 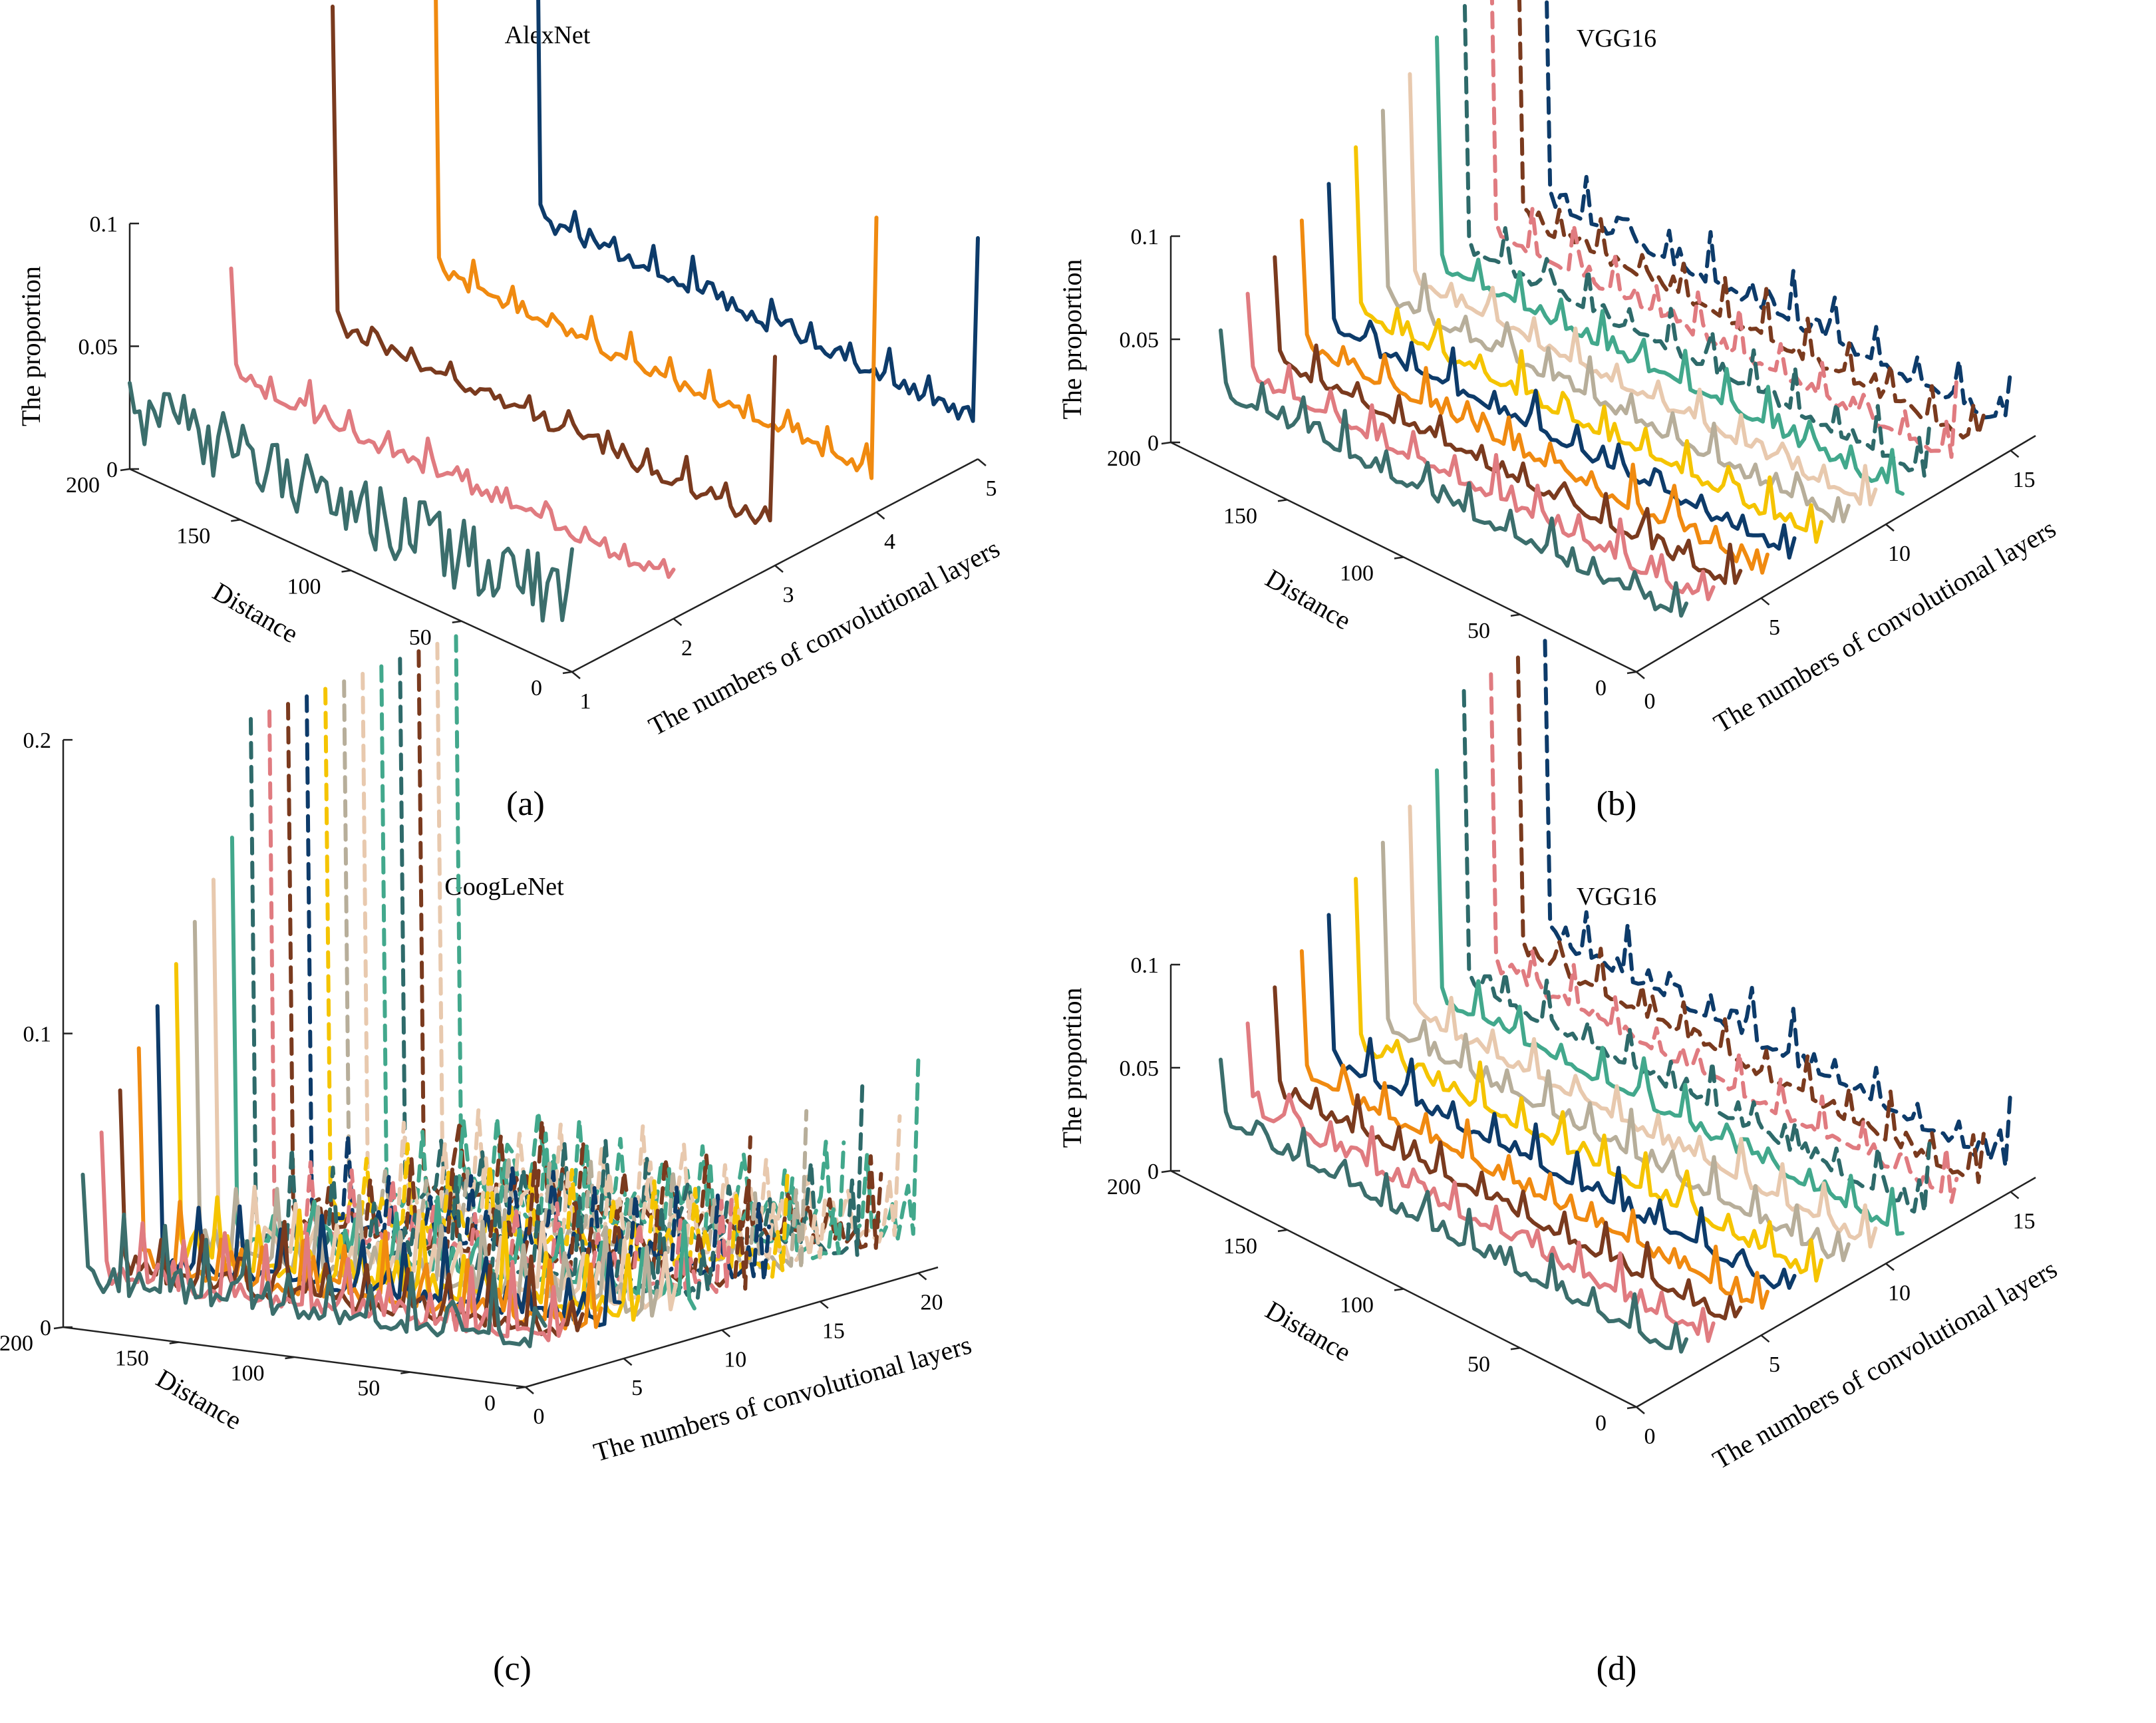 What do you see at coordinates (38, 740) in the screenshot?
I see `z-tick-label: 0.2` at bounding box center [38, 740].